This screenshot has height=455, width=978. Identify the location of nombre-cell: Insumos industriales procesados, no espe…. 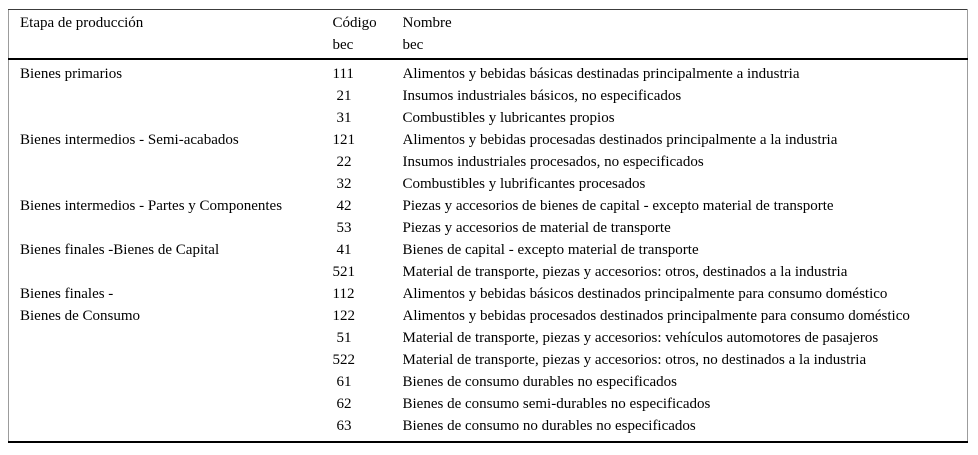
(553, 162).